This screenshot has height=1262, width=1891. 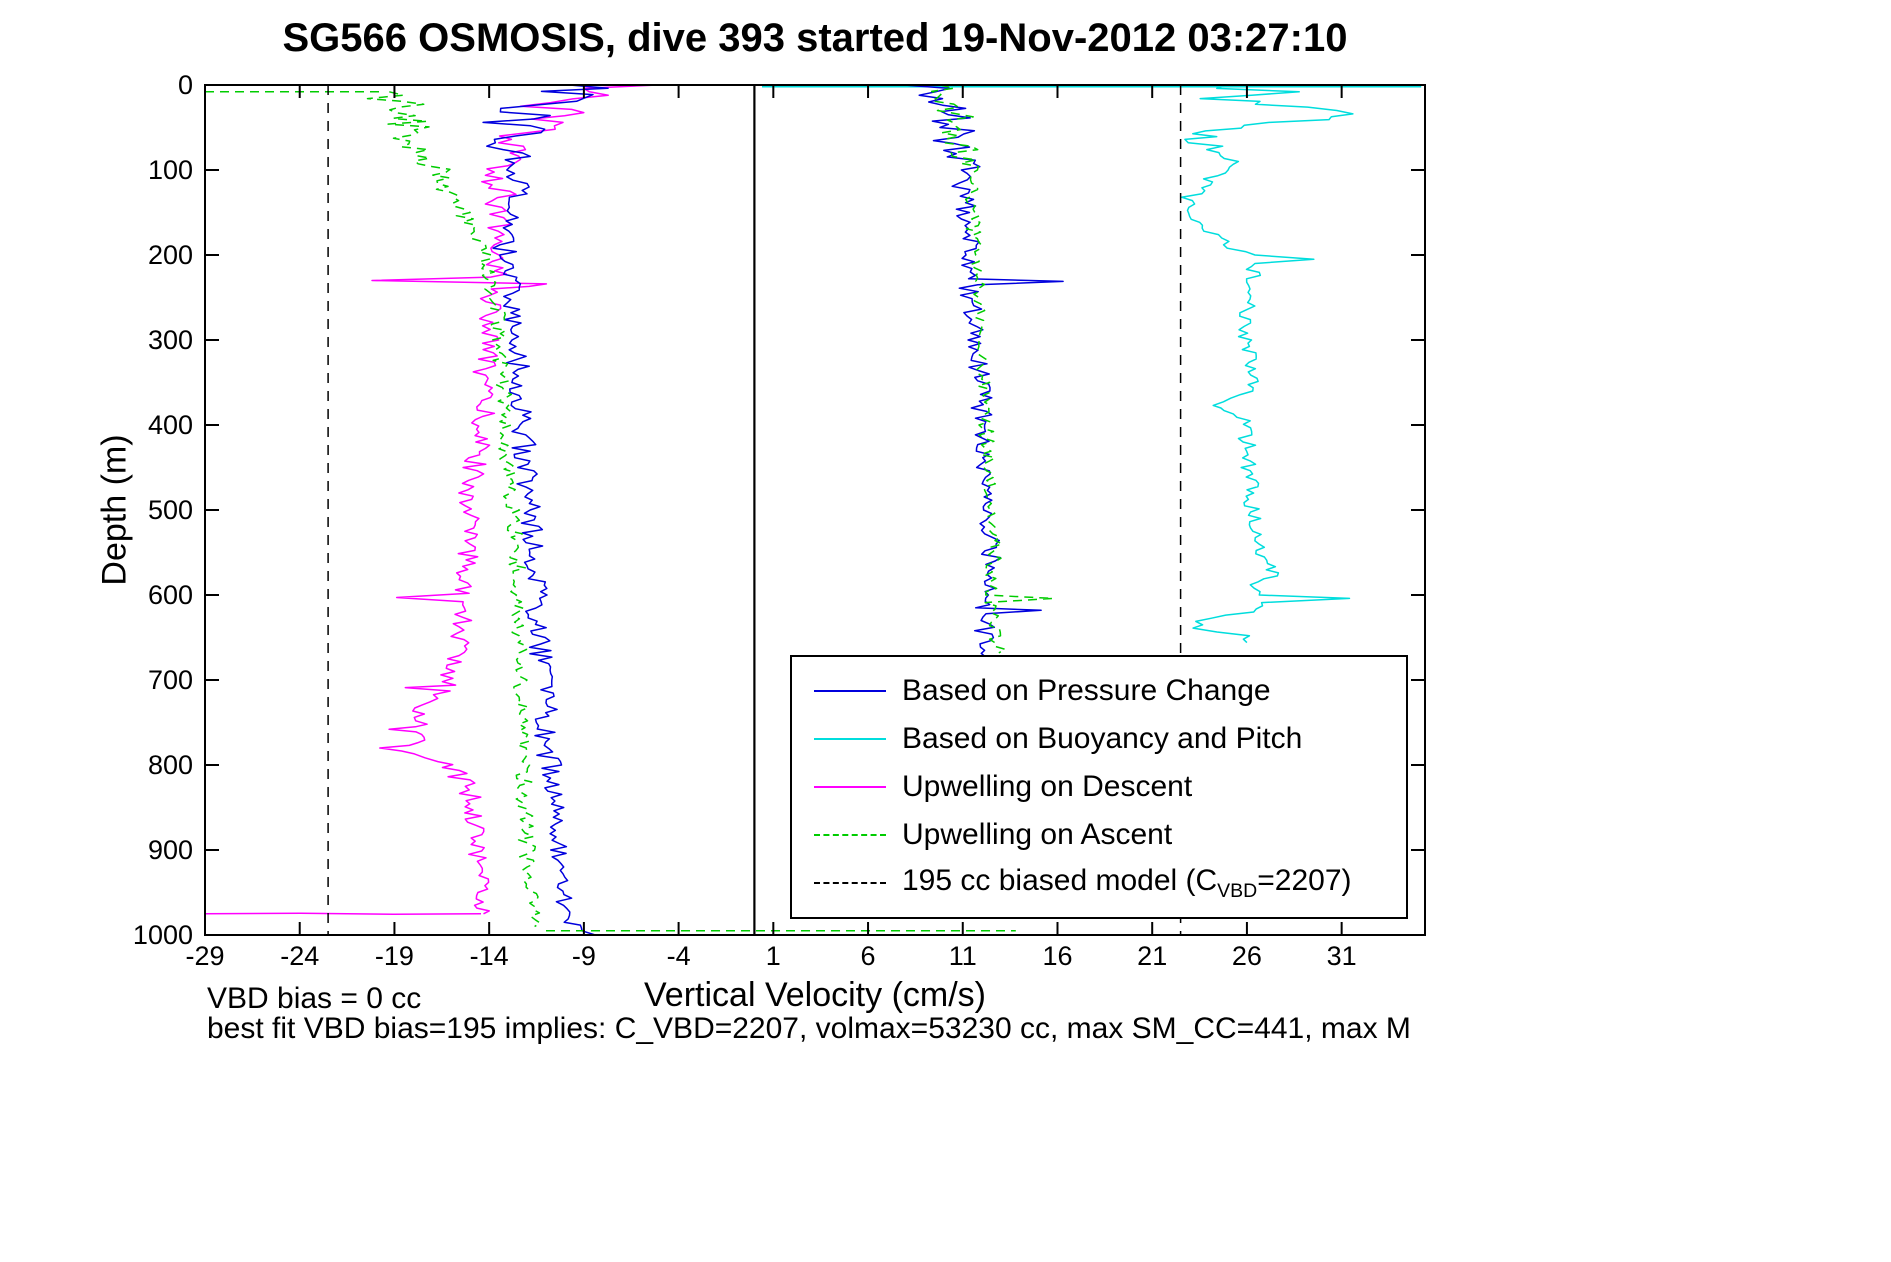 What do you see at coordinates (1047, 786) in the screenshot?
I see `legend-item-label: Upwelling on Descent` at bounding box center [1047, 786].